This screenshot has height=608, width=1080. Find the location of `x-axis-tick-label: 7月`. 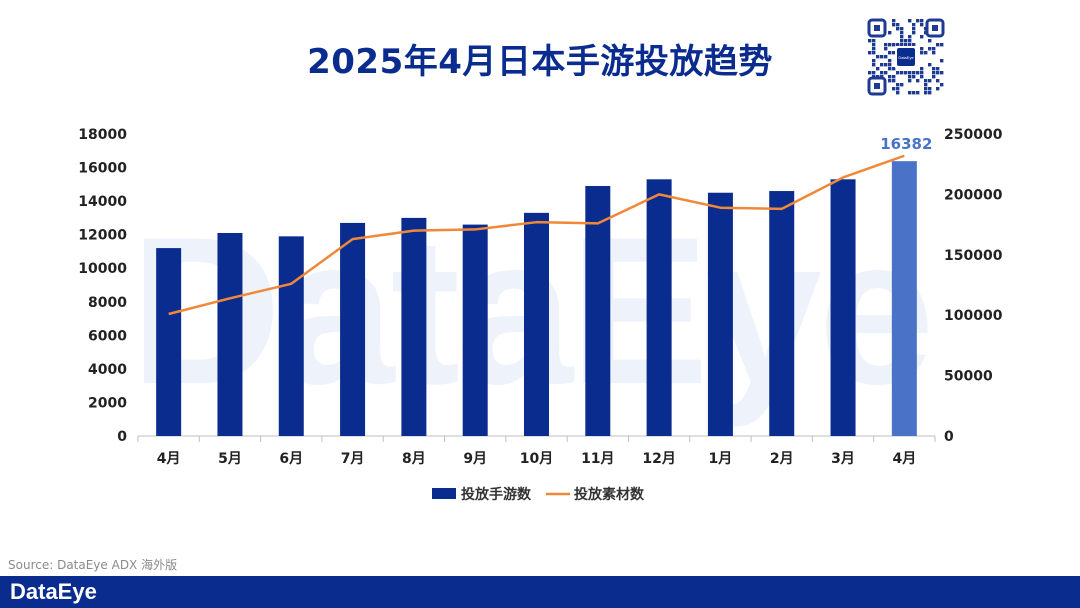

x-axis-tick-label: 7月 is located at coordinates (353, 459).